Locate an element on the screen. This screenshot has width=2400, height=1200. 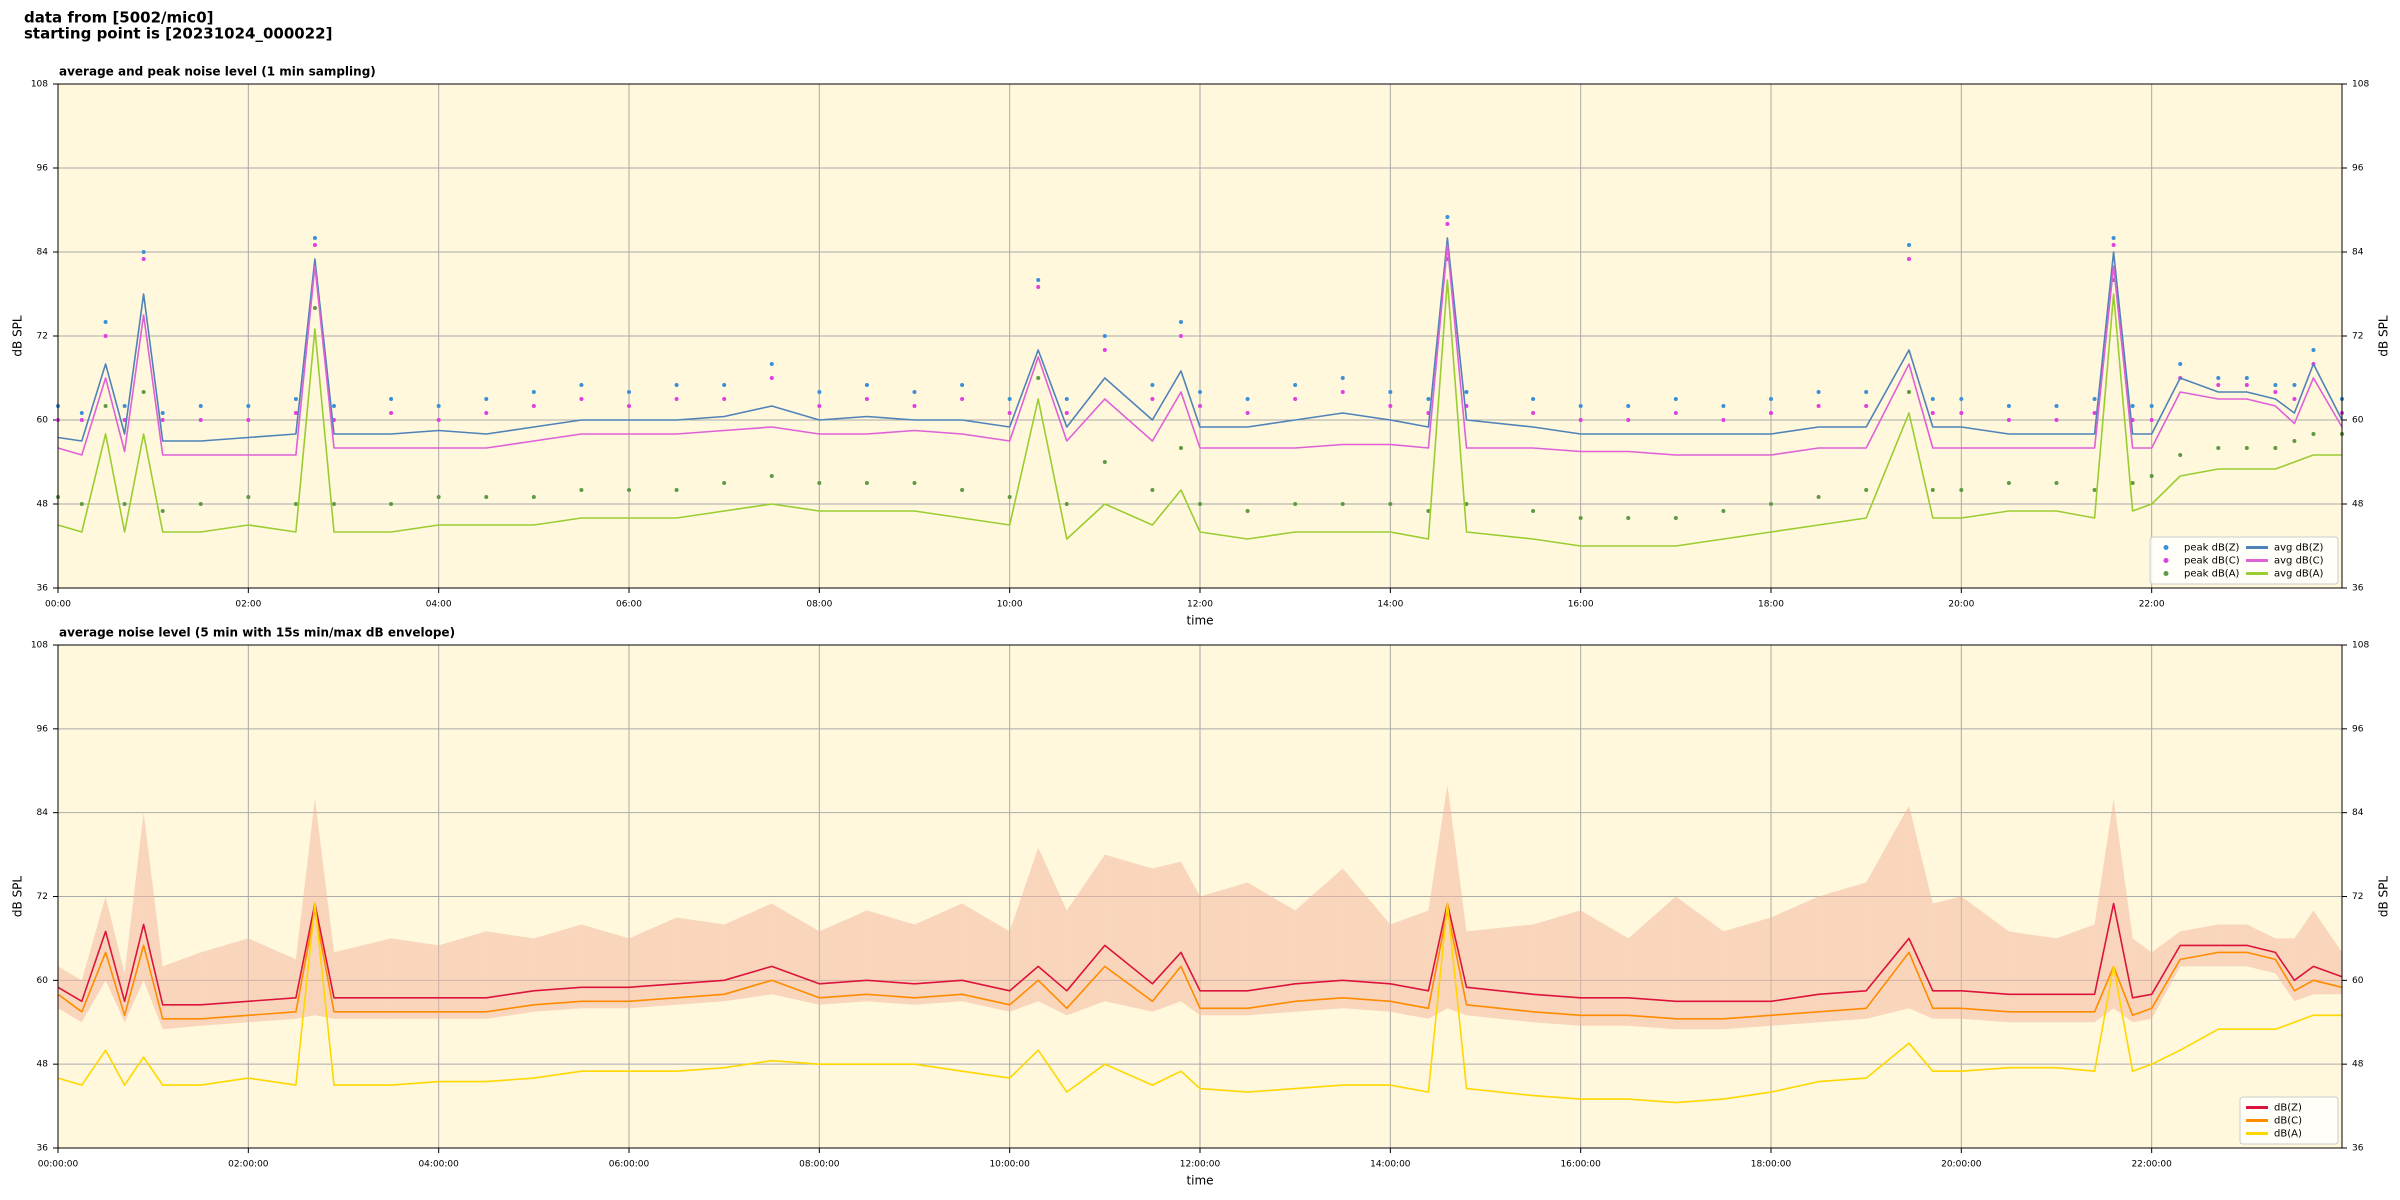
x-tick-label: 16:00 is located at coordinates (1581, 605).